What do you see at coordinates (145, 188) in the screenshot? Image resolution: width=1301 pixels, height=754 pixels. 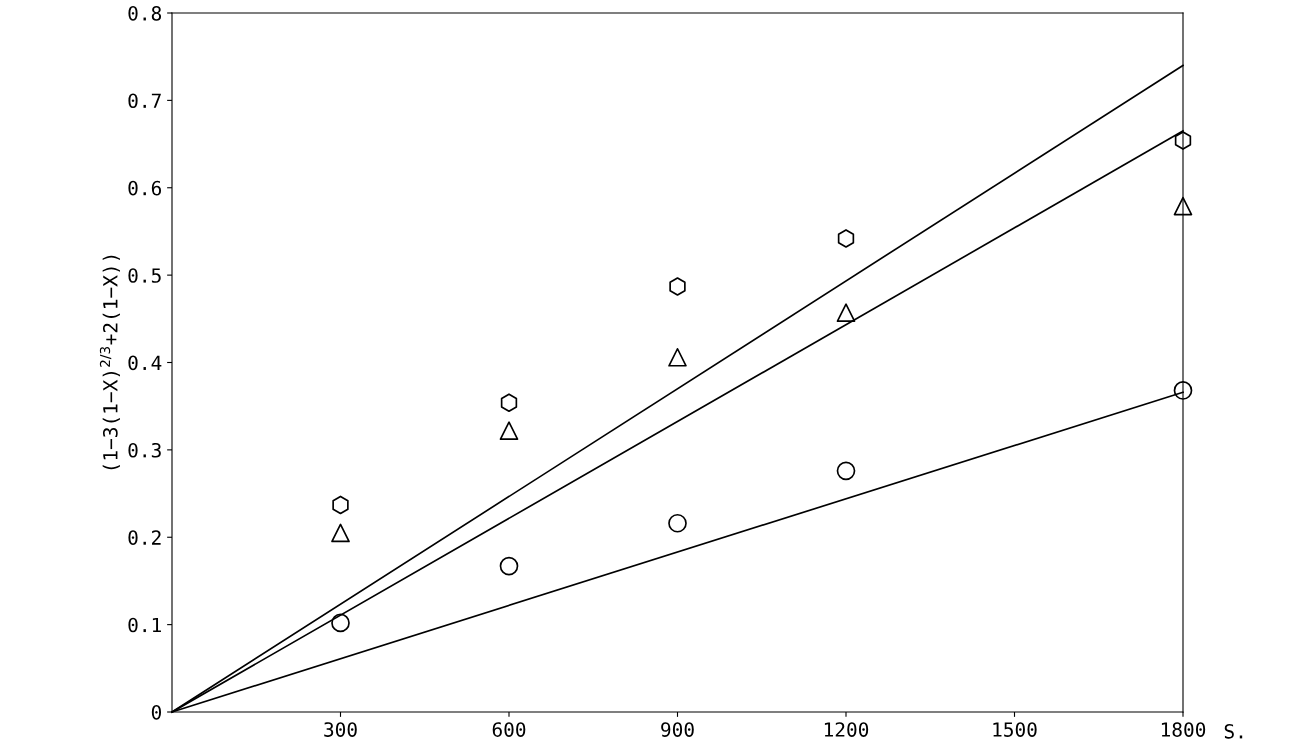 I see `y-tick-label: 0.6` at bounding box center [145, 188].